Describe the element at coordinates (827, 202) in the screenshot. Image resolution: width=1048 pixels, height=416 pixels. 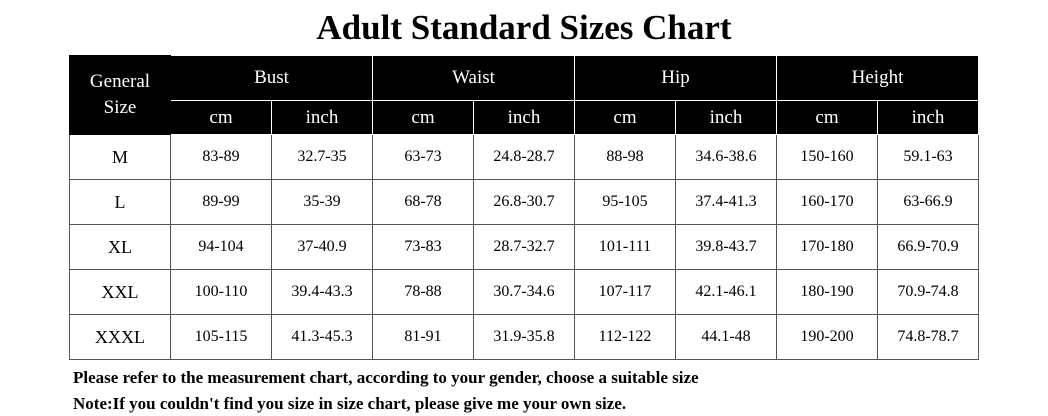
I see `measurement: 160-170` at that location.